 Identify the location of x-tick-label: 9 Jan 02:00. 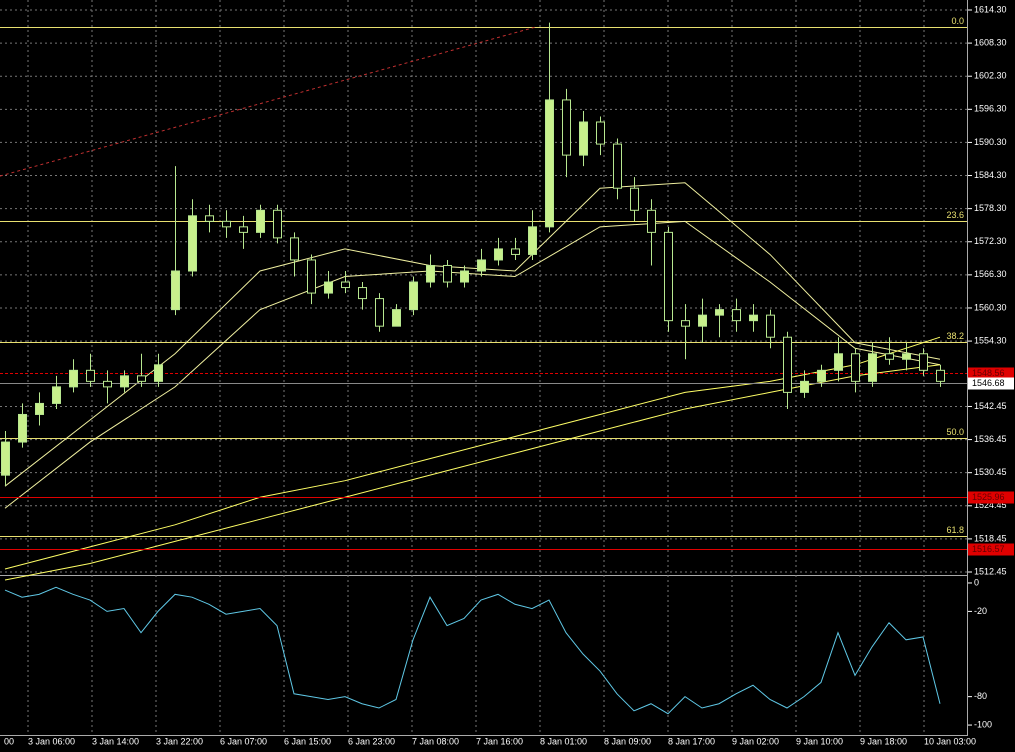
(755, 741).